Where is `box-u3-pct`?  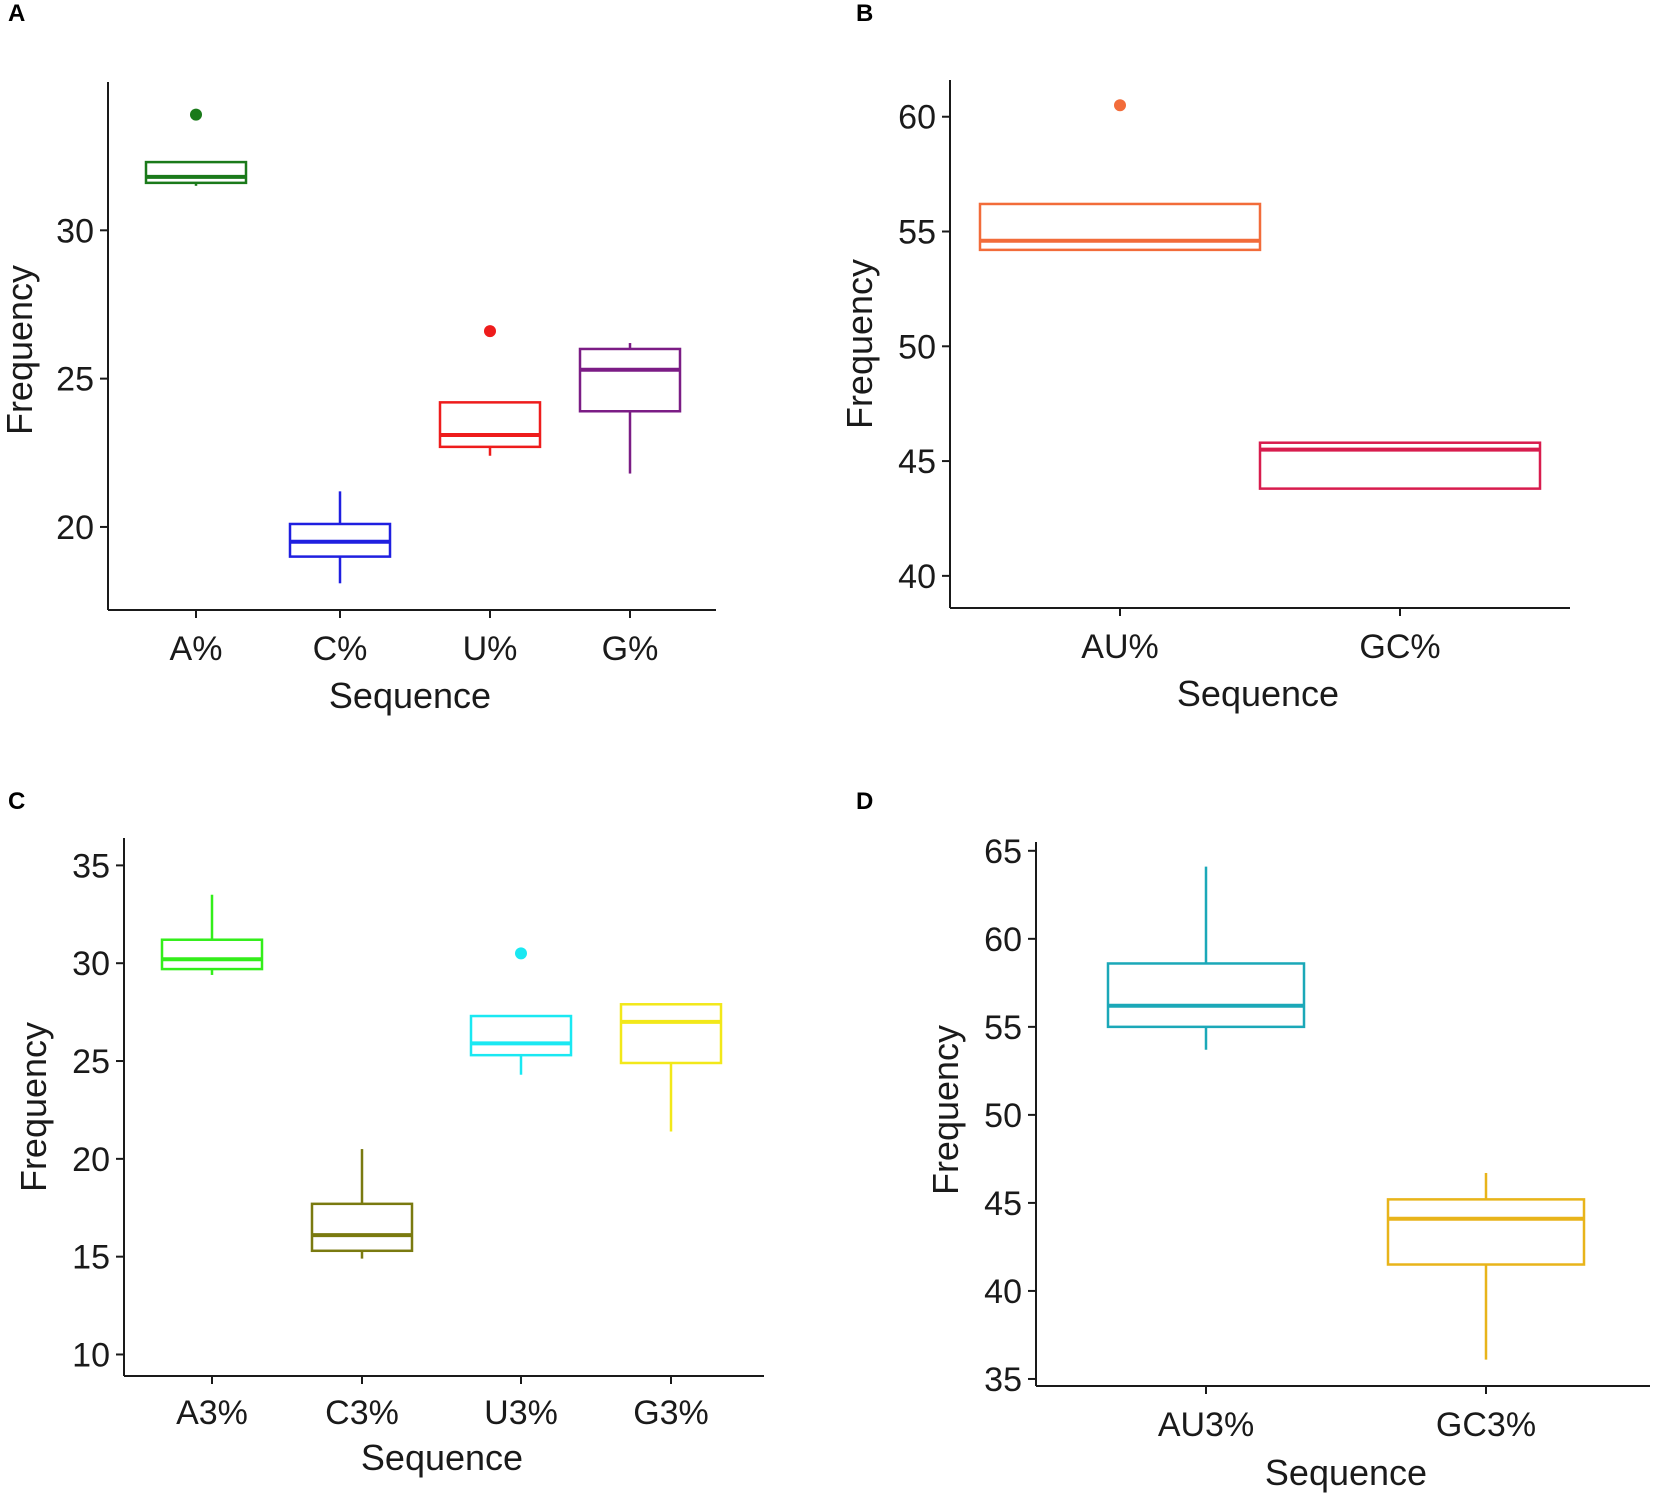
box-u3-pct is located at coordinates (521, 1035).